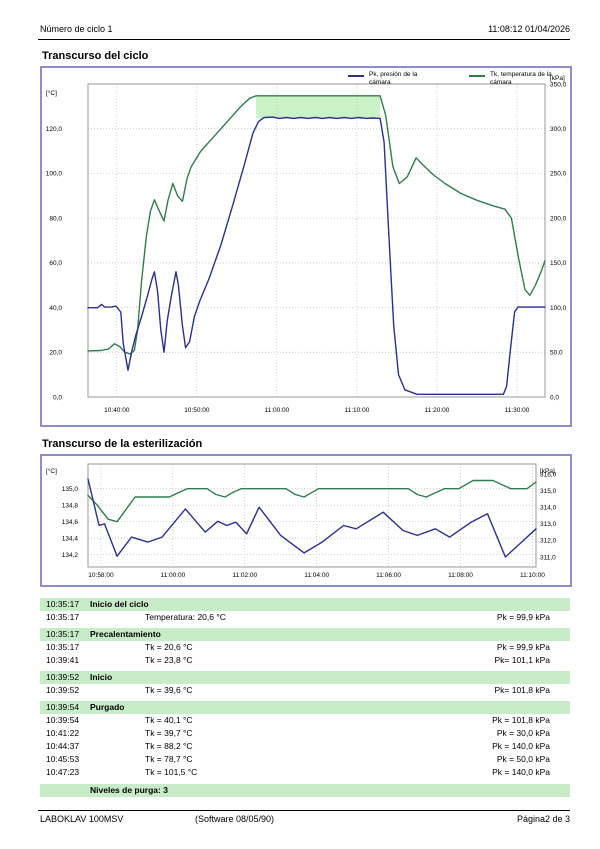 This screenshot has width=600, height=849. Describe the element at coordinates (95, 56) in the screenshot. I see `cycle-chart-title: Transcurso del ciclo` at that location.